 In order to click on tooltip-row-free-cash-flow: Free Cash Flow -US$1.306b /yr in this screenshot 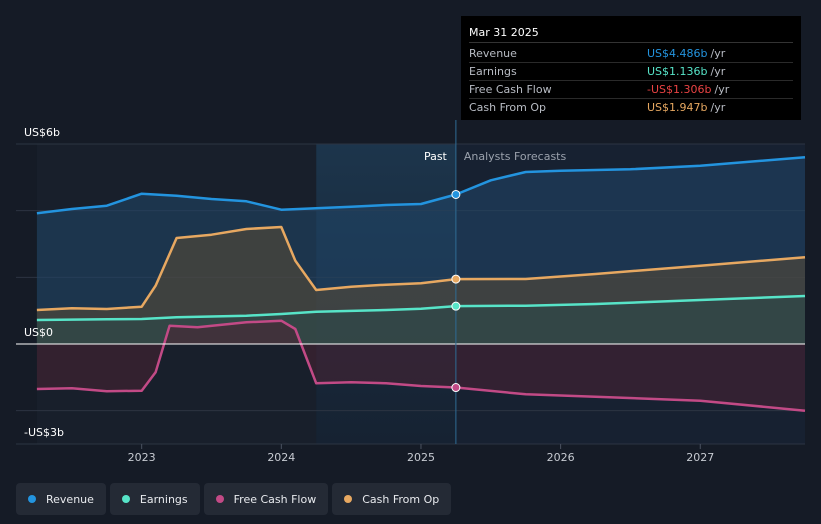, I will do `click(631, 90)`.